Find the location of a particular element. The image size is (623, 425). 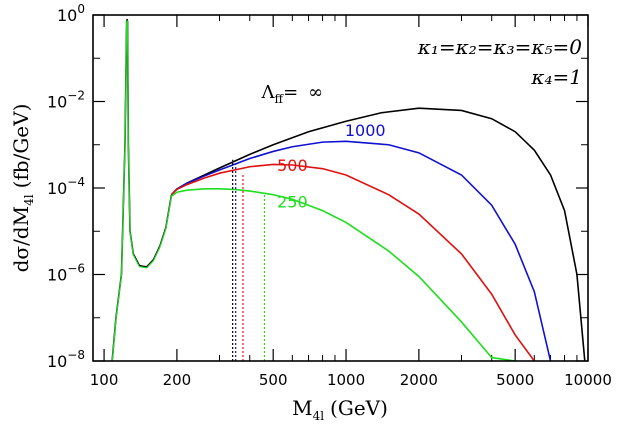

low-mass-curve-green is located at coordinates (142, 190).